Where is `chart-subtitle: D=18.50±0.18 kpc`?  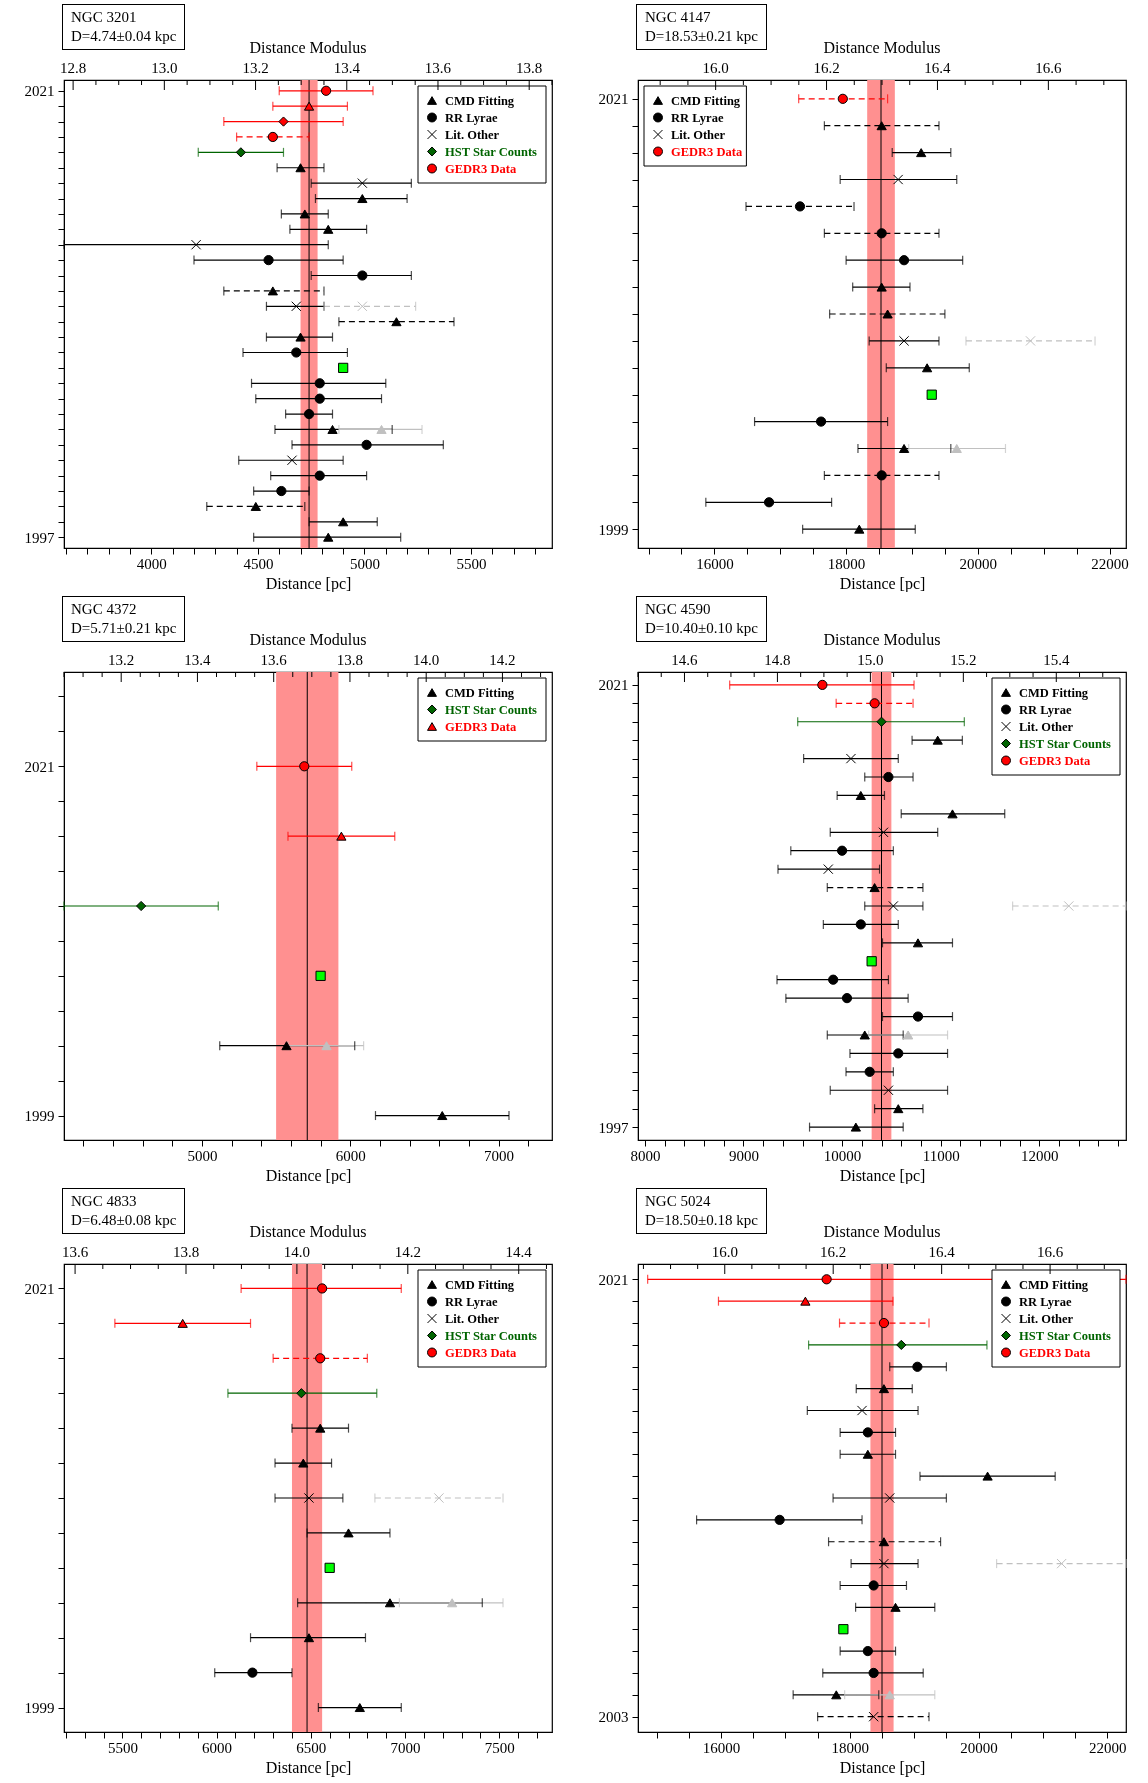 chart-subtitle: D=18.50±0.18 kpc is located at coordinates (701, 1220).